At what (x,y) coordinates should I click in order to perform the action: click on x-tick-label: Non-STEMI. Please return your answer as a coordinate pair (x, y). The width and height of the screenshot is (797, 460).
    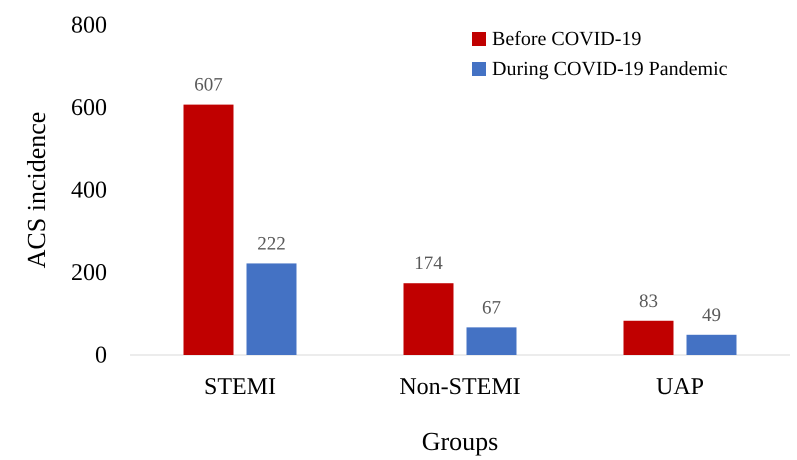
    Looking at the image, I should click on (460, 387).